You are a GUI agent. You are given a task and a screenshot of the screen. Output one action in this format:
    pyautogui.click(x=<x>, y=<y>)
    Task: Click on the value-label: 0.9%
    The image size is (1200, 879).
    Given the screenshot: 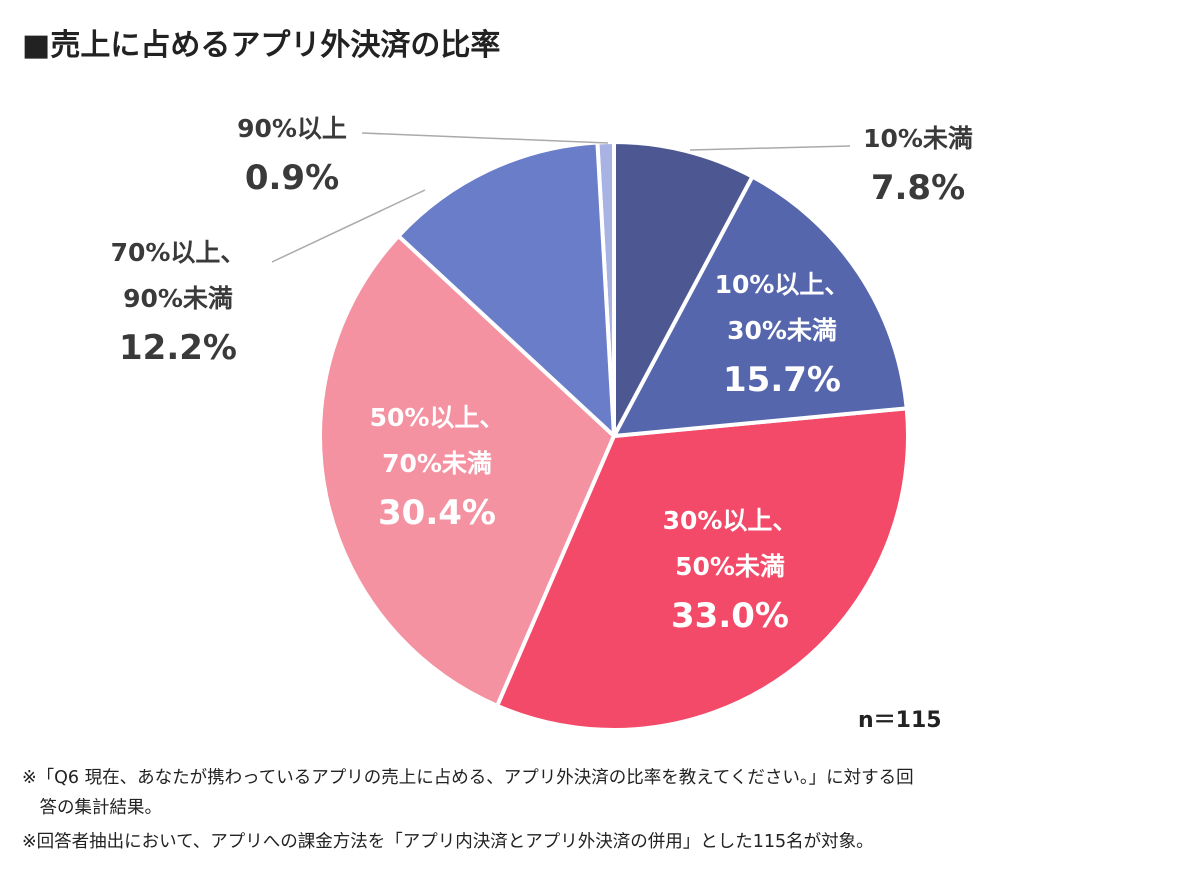 What is the action you would take?
    pyautogui.click(x=292, y=178)
    